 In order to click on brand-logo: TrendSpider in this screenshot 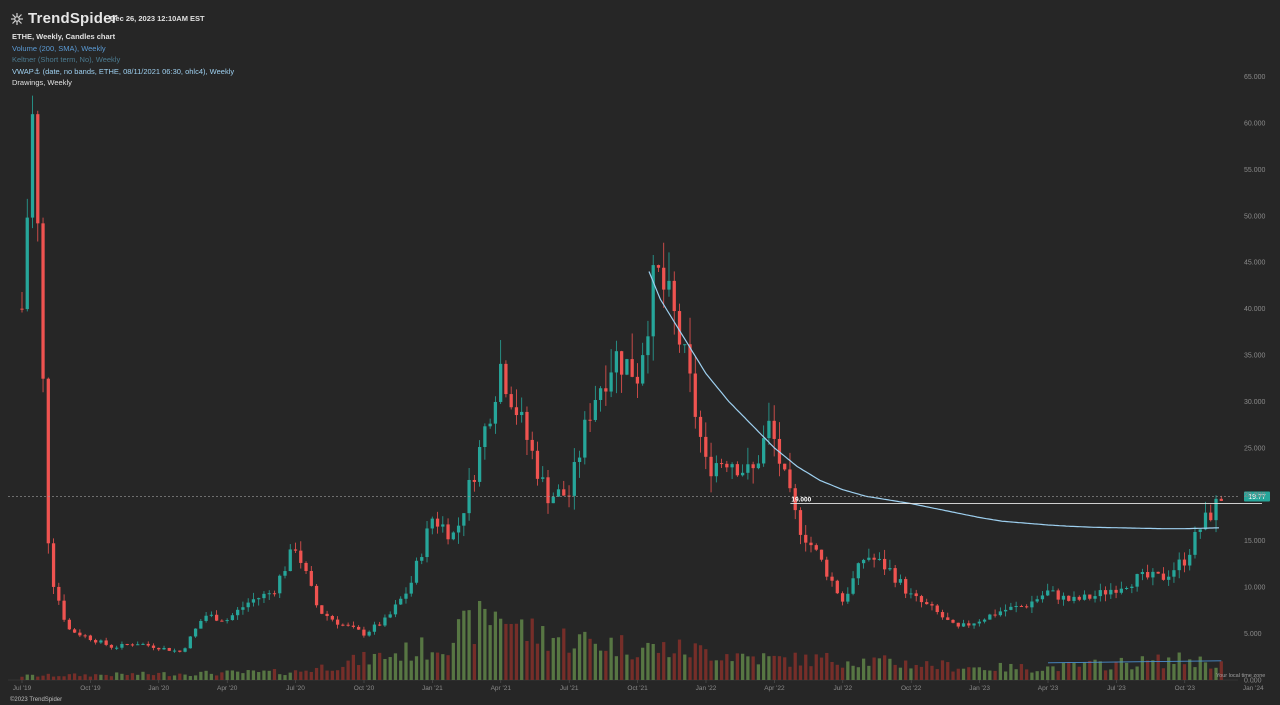, I will do `click(64, 18)`.